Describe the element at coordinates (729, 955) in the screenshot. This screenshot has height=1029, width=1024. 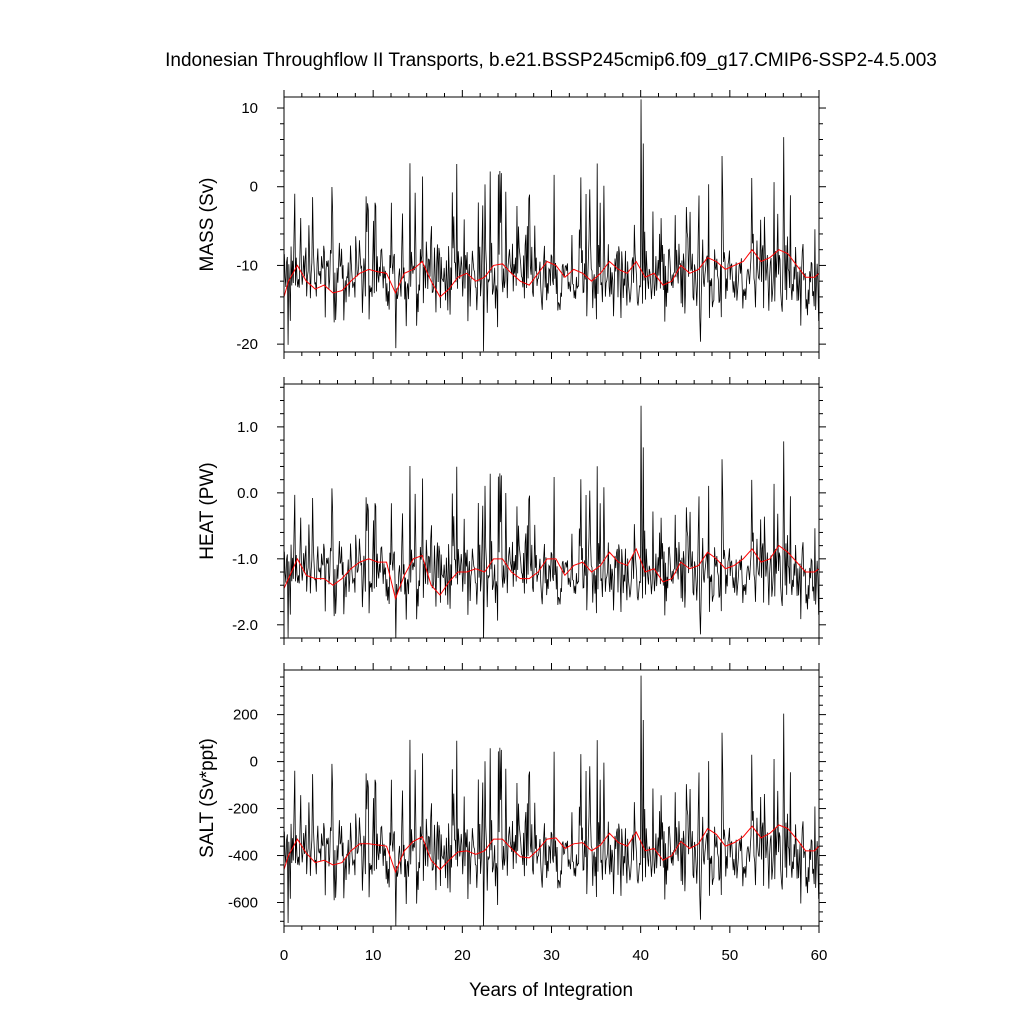
I see `x-tick-label: 50` at that location.